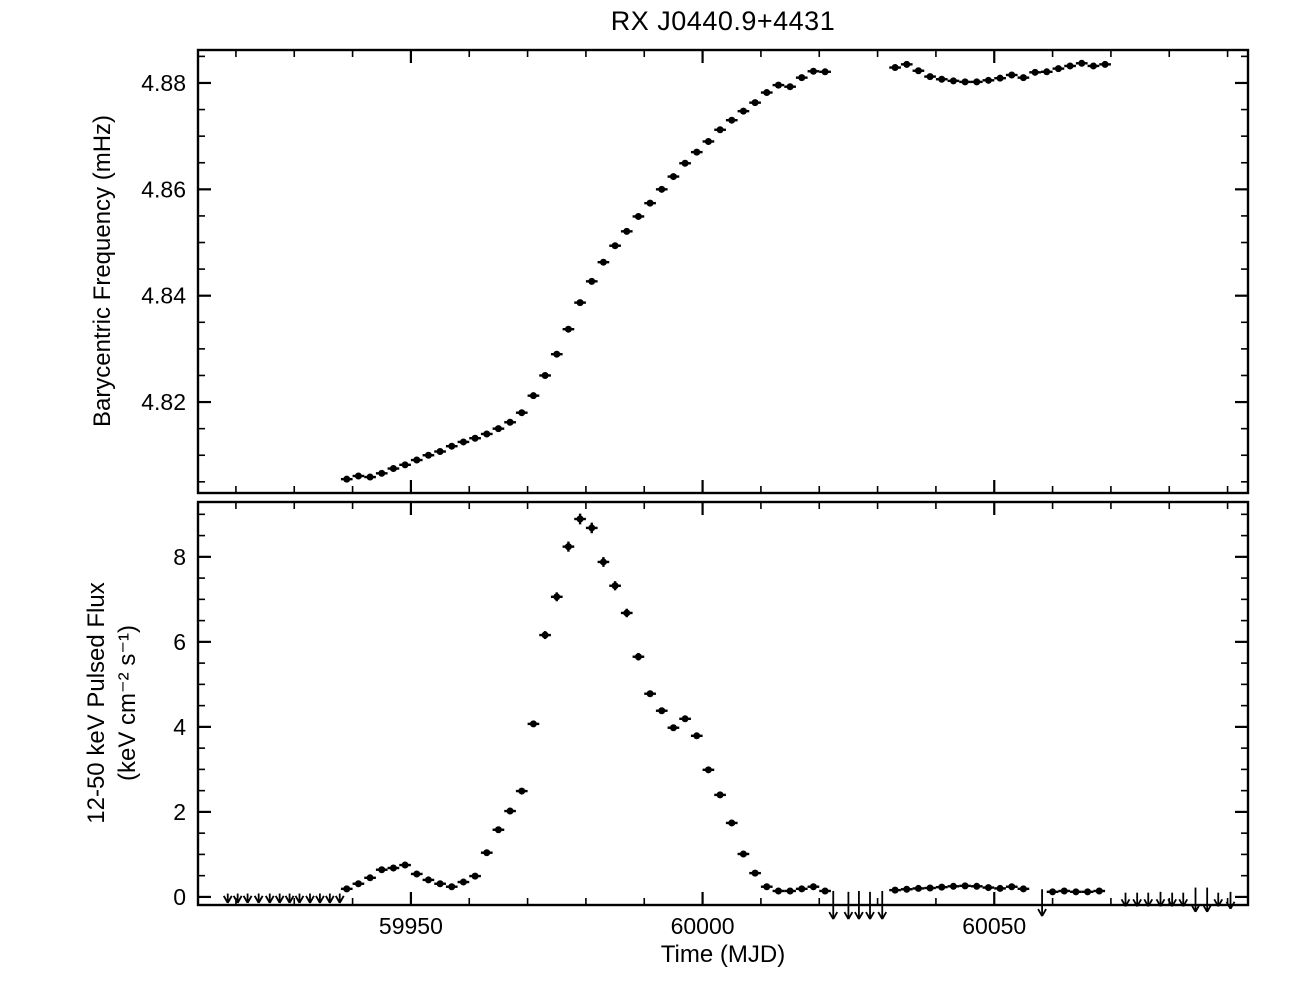 The height and width of the screenshot is (1008, 1296). Describe the element at coordinates (729, 903) in the screenshot. I see `pulsed-flux-upper-limits` at that location.